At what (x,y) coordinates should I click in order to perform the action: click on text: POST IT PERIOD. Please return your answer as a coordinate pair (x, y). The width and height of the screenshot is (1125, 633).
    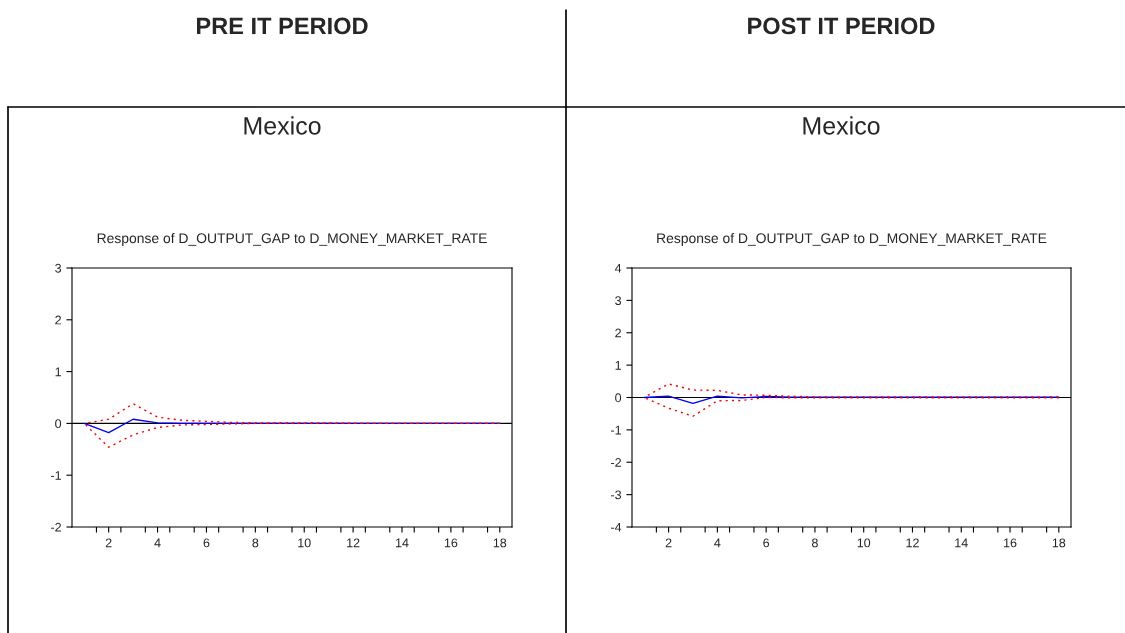
    Looking at the image, I should click on (841, 26).